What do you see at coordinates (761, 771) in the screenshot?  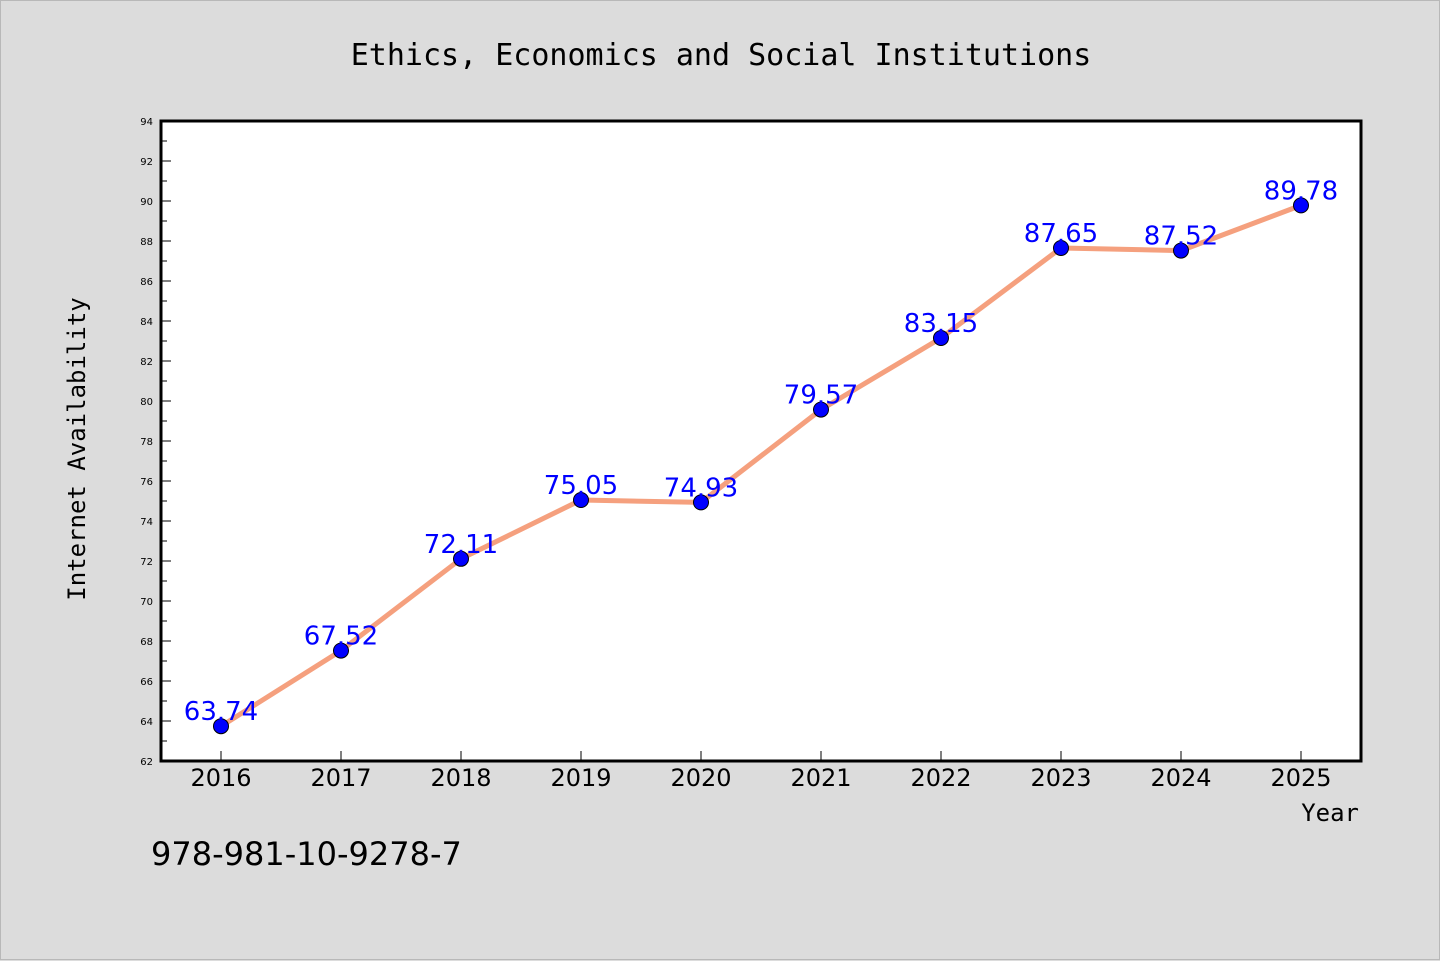 I see `x-axis: 2016 2017 2018 2019 2020 2021 2022 2023 2024 2025` at bounding box center [761, 771].